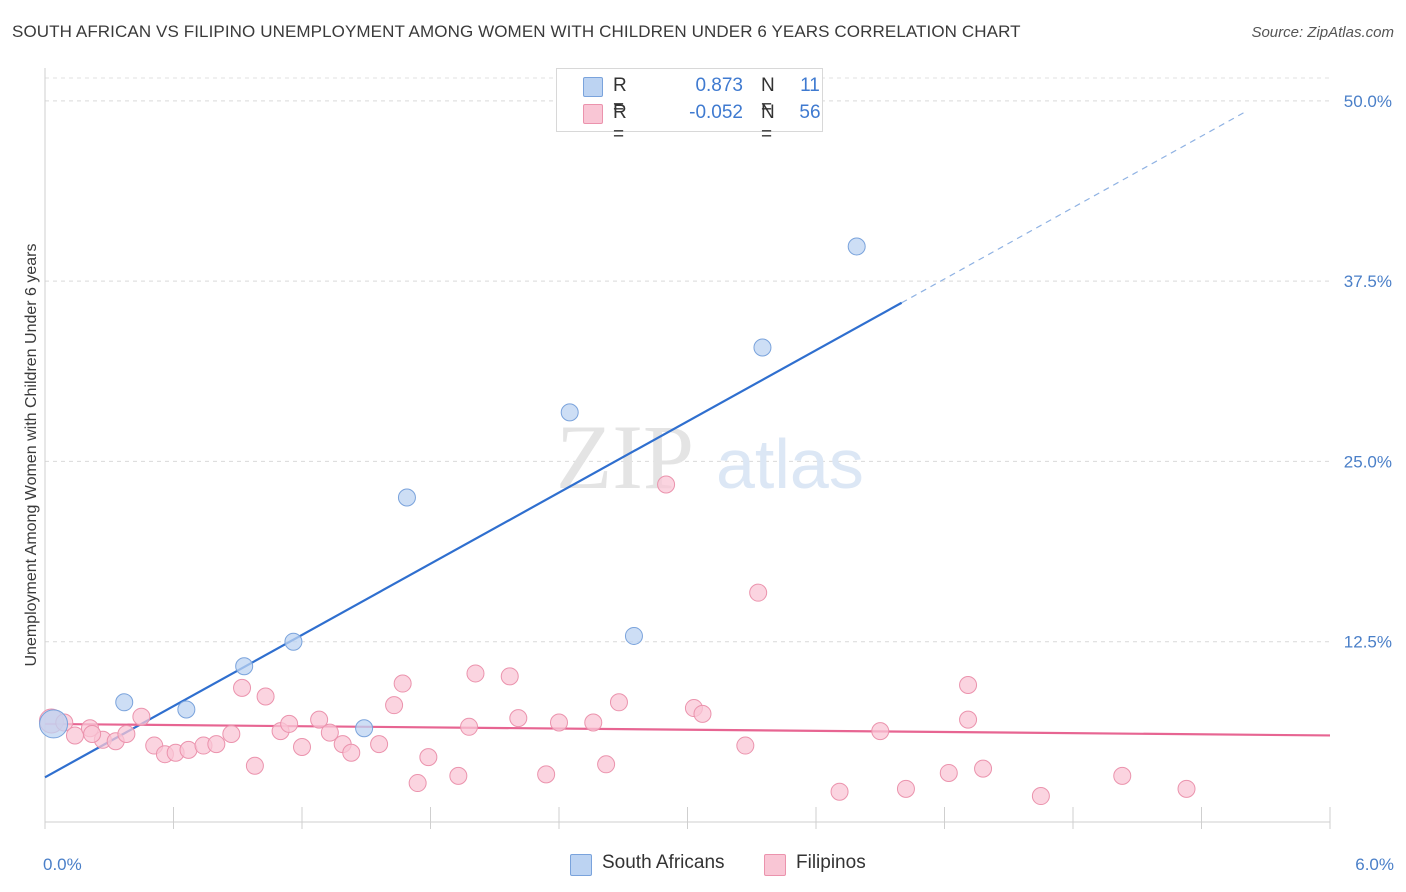 Image resolution: width=1406 pixels, height=892 pixels. What do you see at coordinates (1322, 32) in the screenshot?
I see `source-note: Source: ZipAtlas.com` at bounding box center [1322, 32].